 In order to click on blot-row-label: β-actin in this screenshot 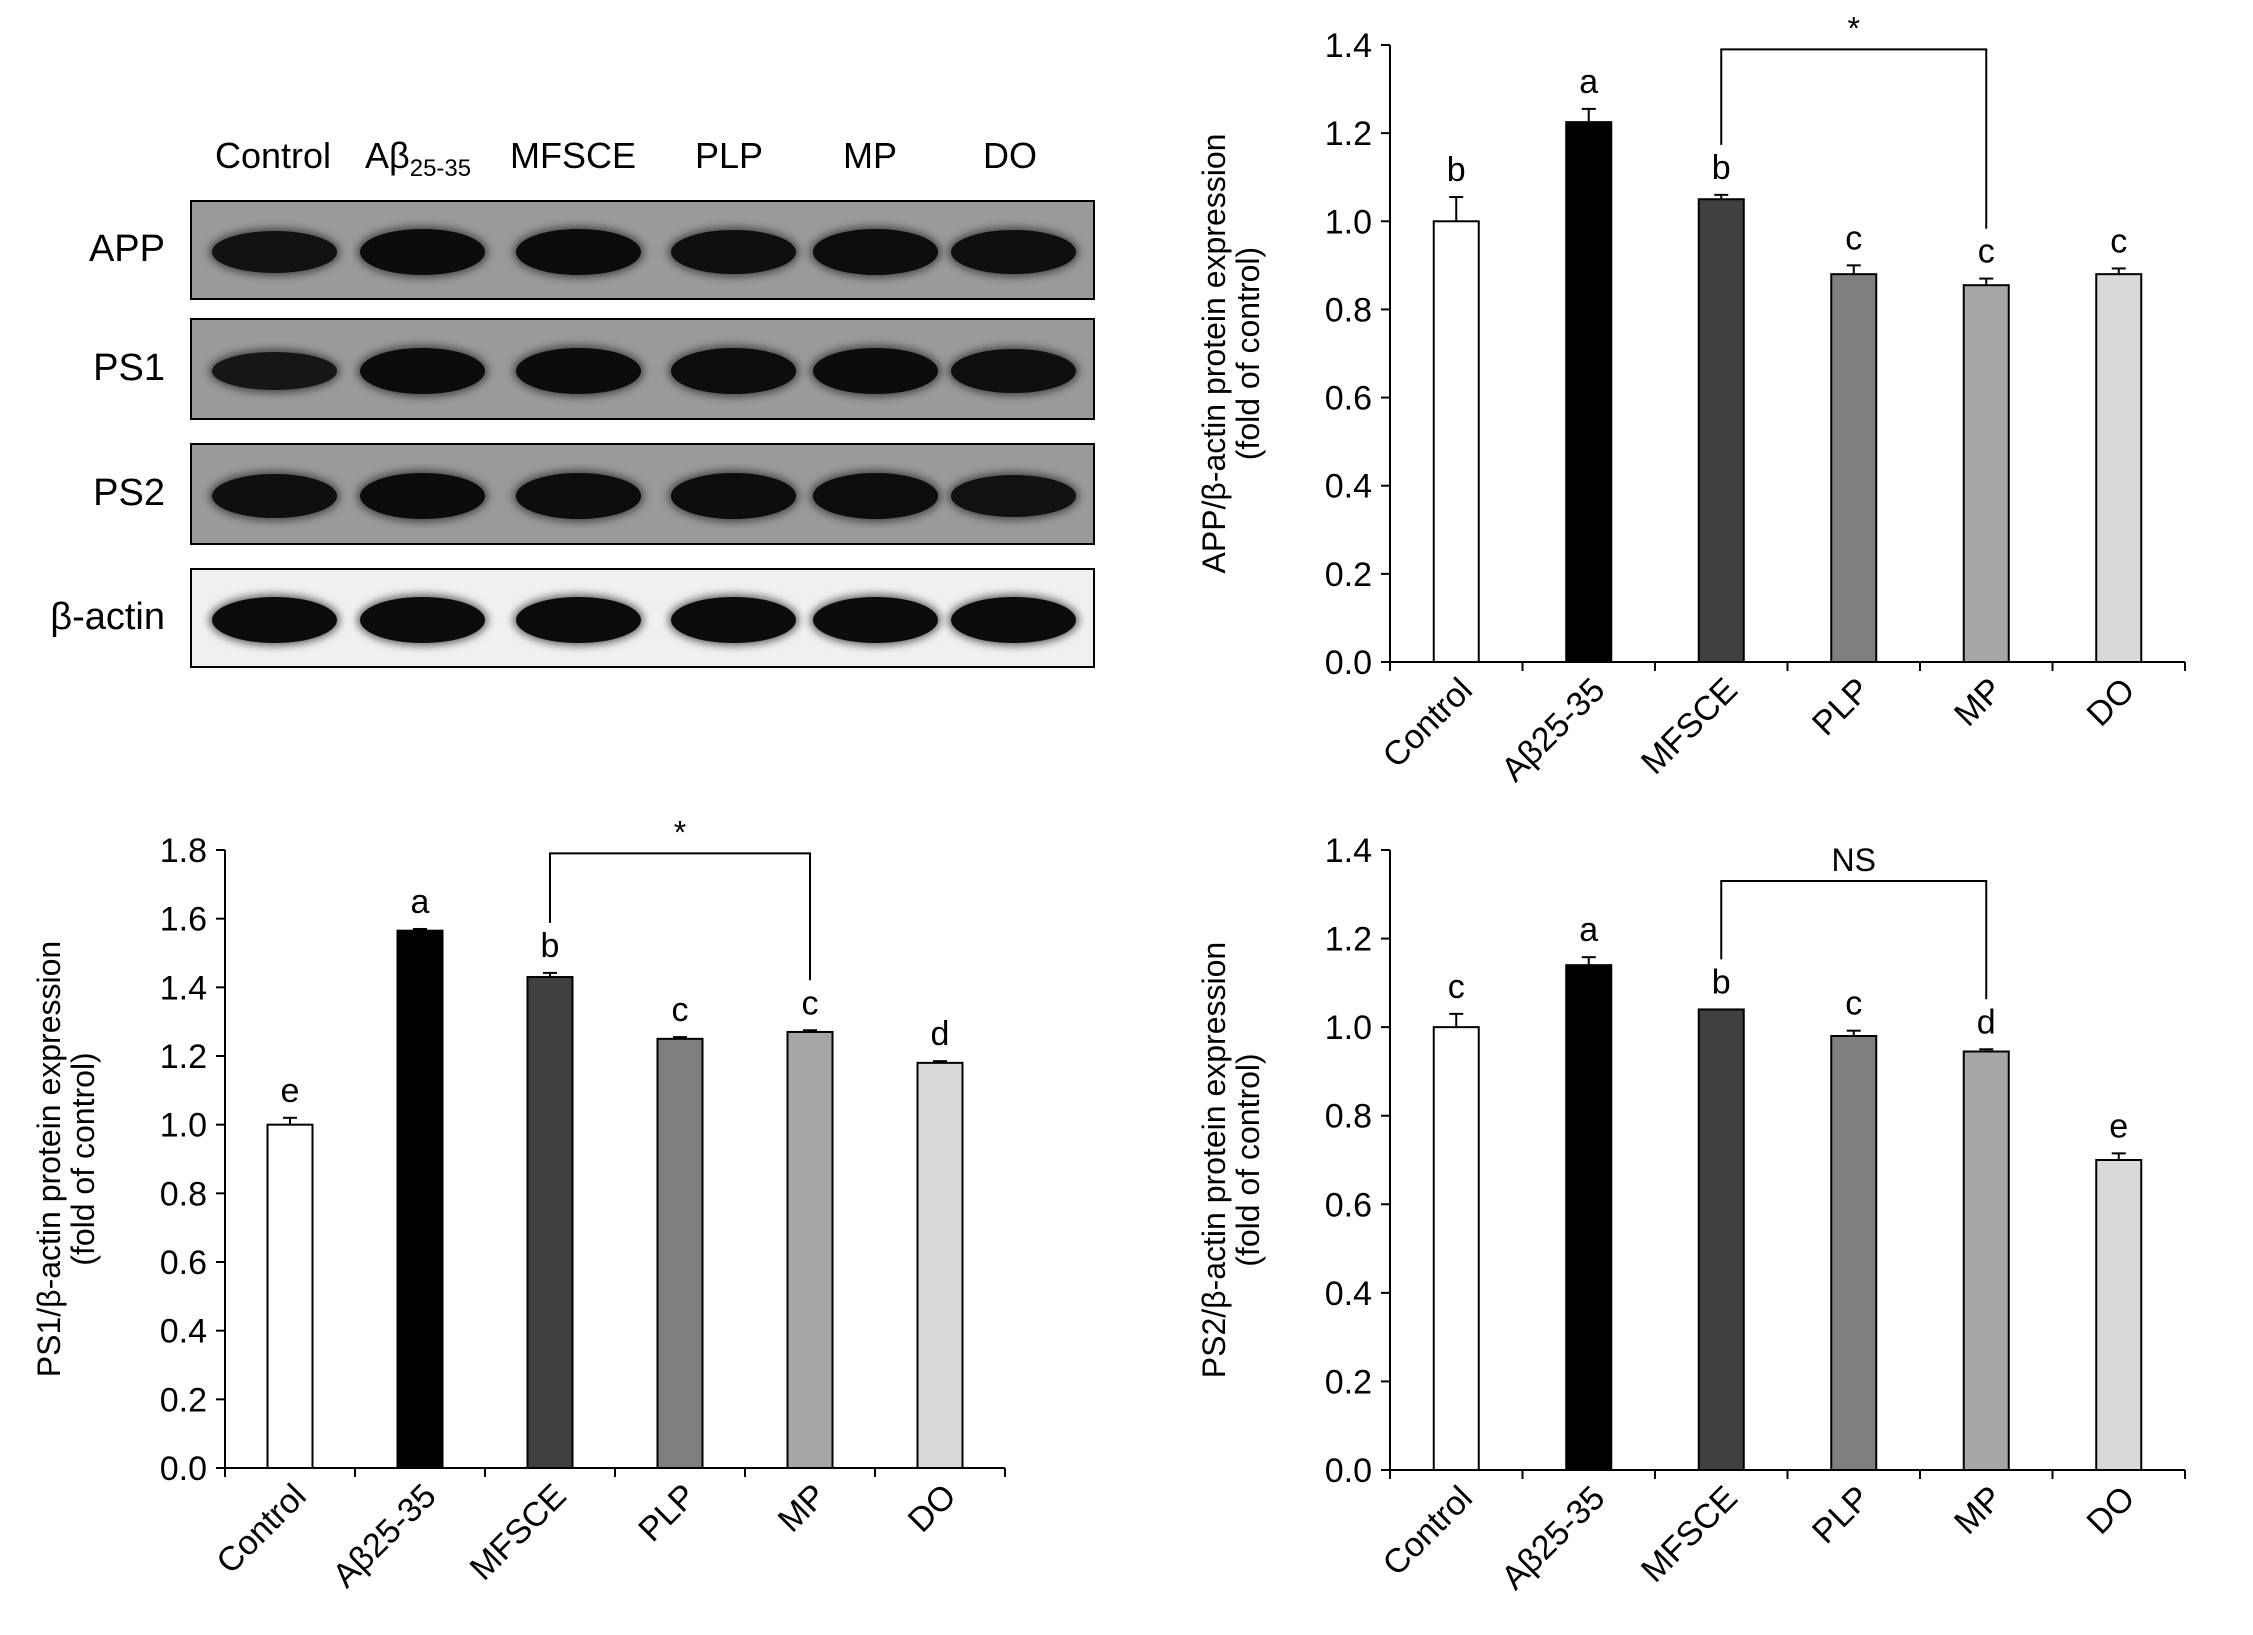, I will do `click(107, 617)`.